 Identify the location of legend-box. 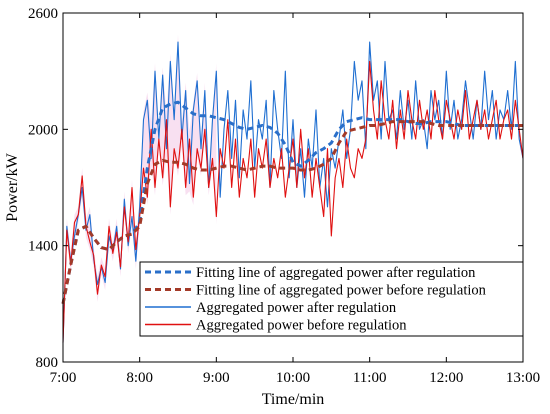
(331, 299).